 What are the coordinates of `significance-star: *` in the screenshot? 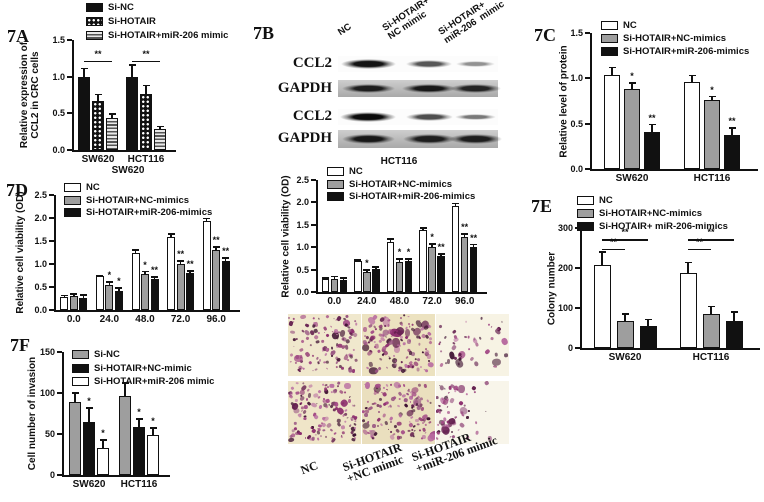 It's located at (399, 252).